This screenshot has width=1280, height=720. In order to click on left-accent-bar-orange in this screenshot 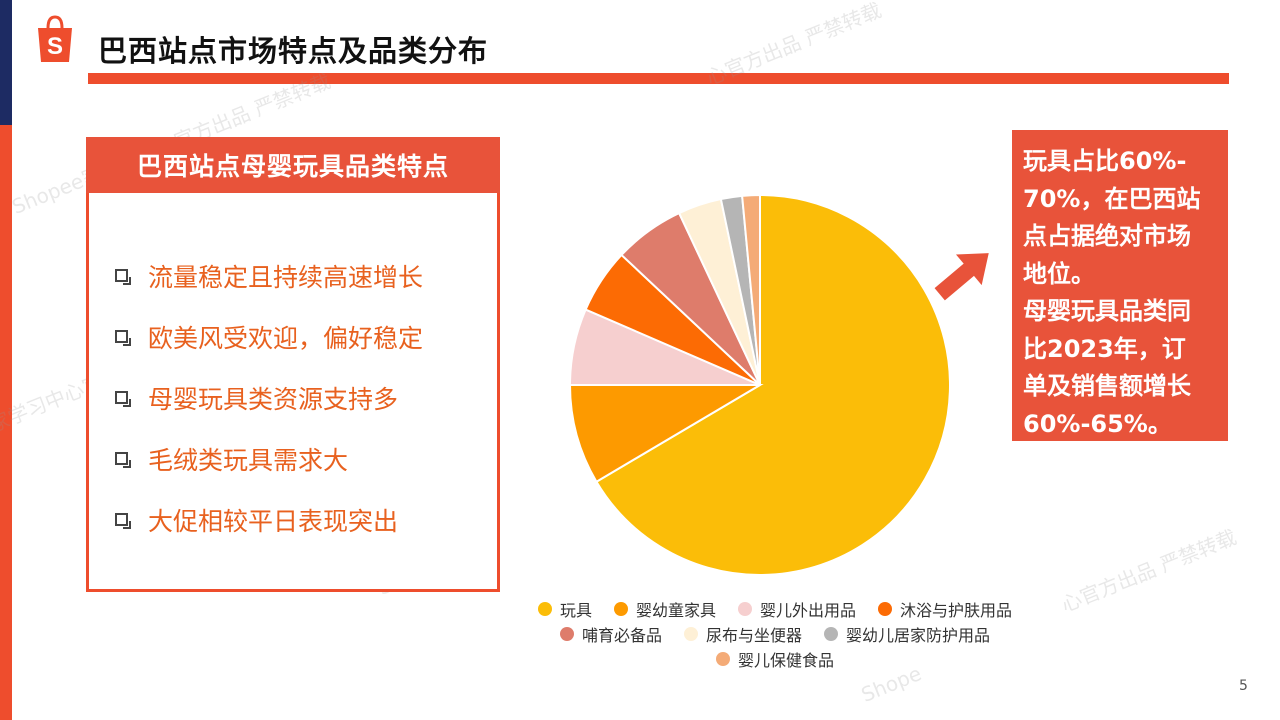, I will do `click(6, 422)`.